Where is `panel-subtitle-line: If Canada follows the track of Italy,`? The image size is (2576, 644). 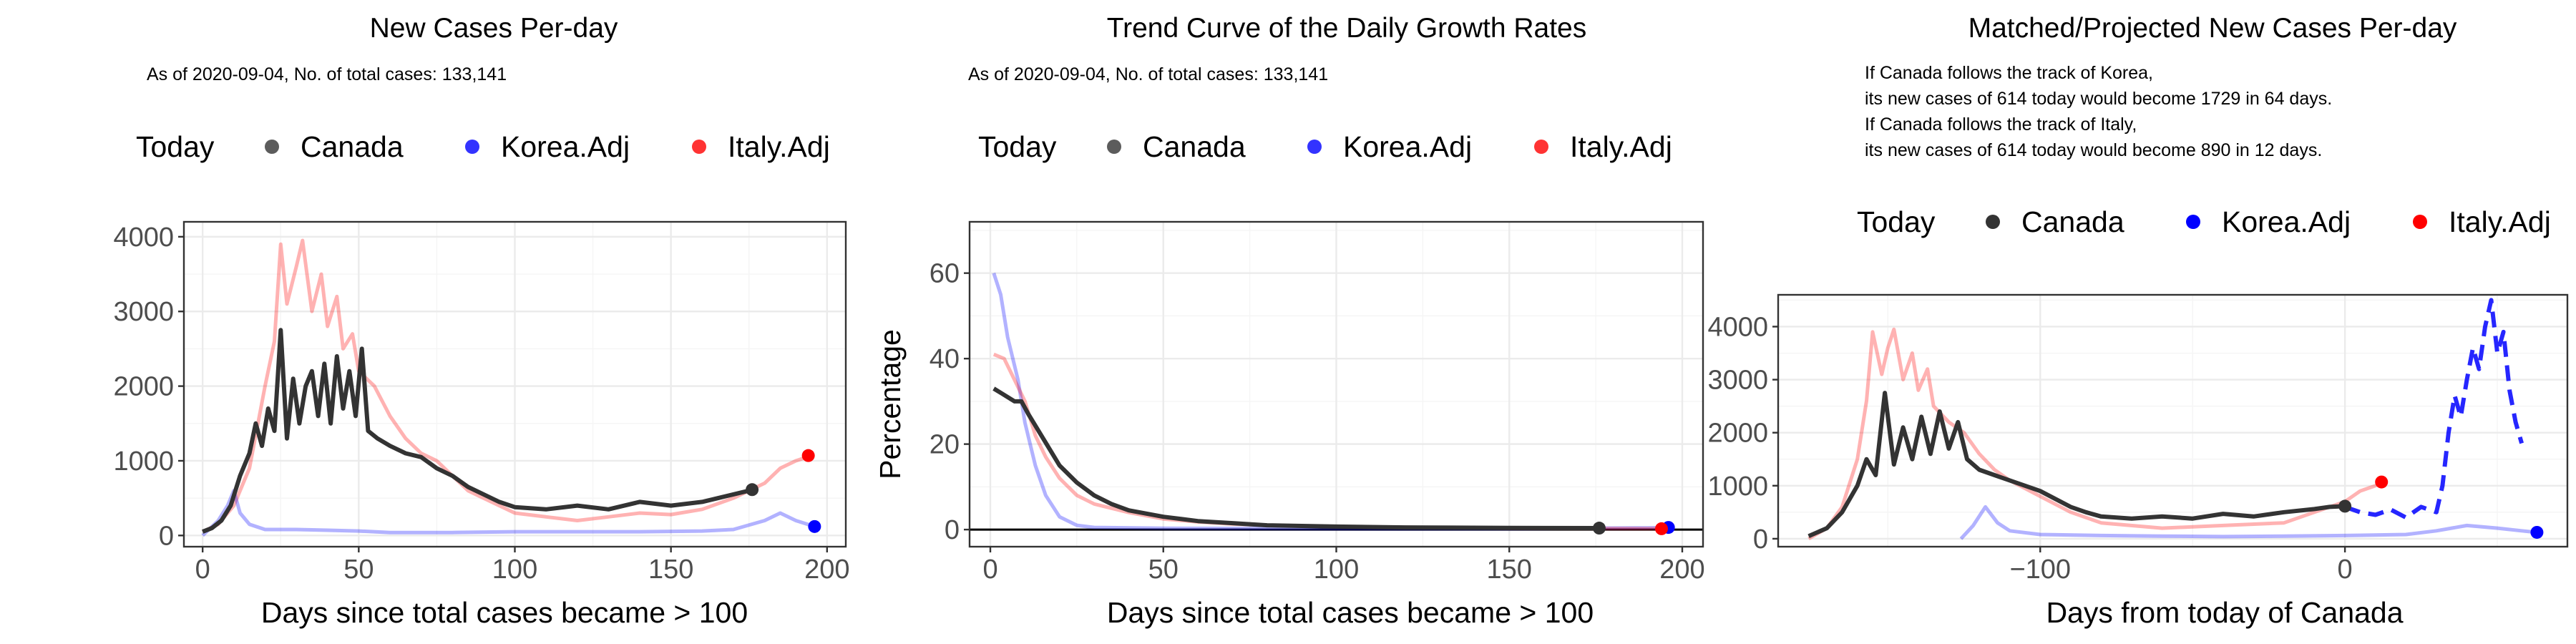
panel-subtitle-line: If Canada follows the track of Italy, is located at coordinates (2001, 124).